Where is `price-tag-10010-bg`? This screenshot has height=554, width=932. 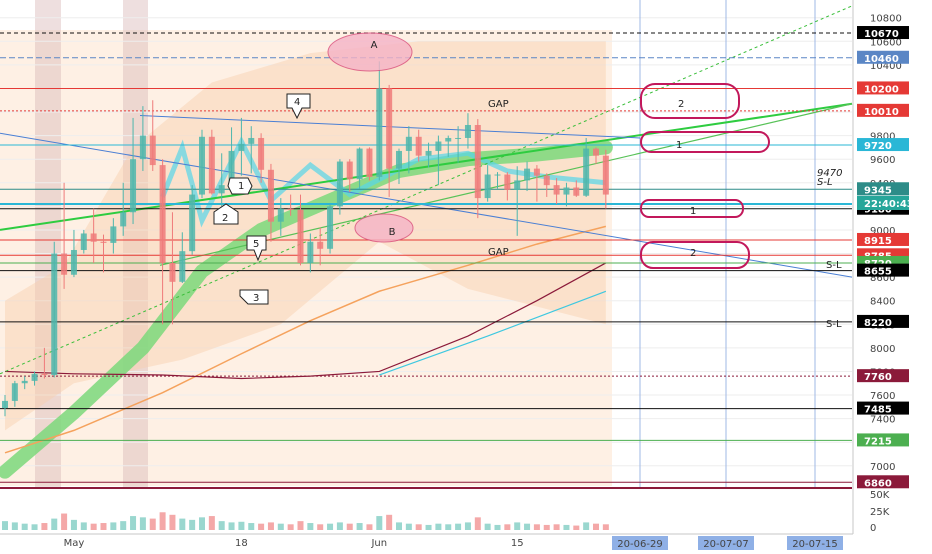 price-tag-10010-bg is located at coordinates (883, 110).